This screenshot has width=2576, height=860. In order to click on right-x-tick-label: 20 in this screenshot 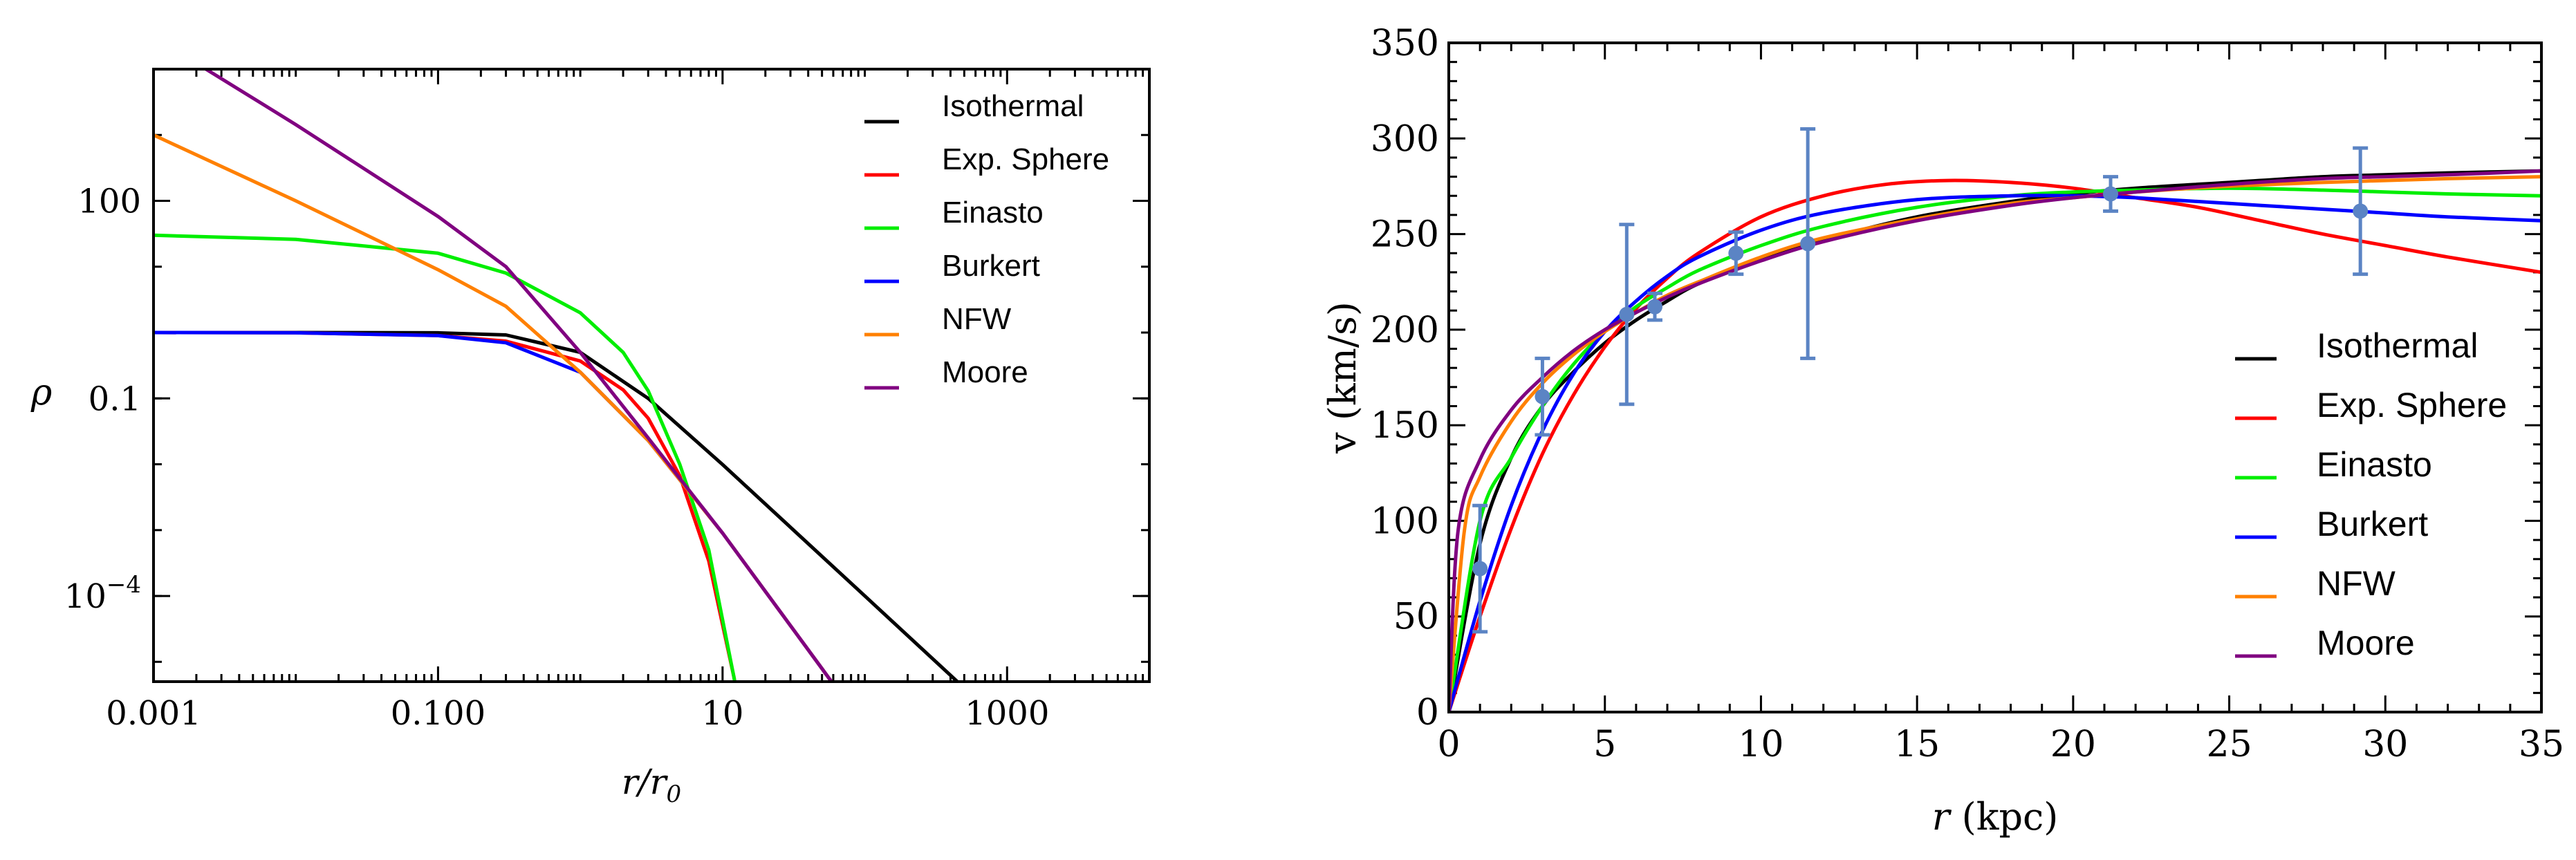, I will do `click(2073, 744)`.